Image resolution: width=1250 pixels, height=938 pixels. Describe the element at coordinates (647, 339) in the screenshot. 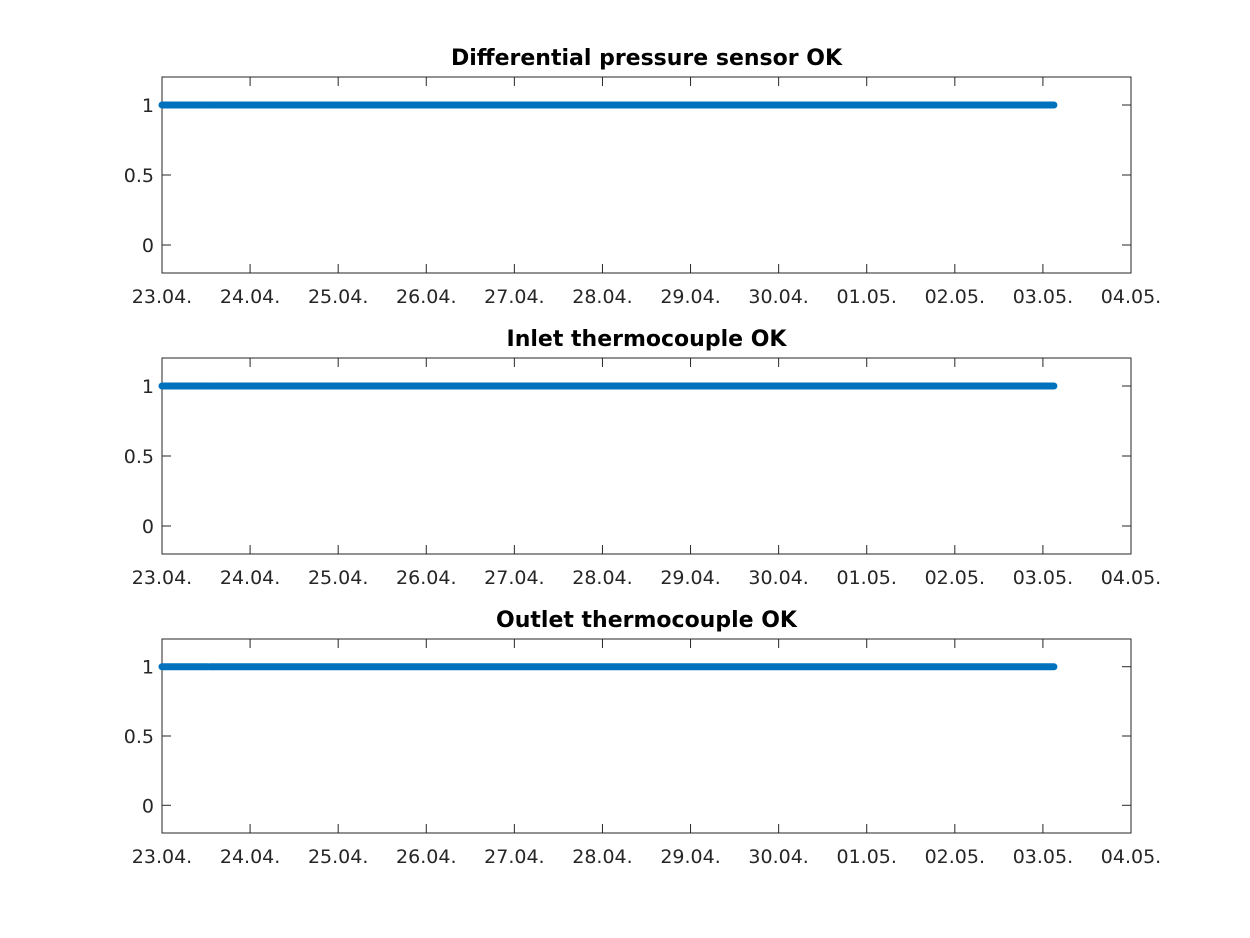

I see `axes-title: Inlet thermocouple OK` at that location.